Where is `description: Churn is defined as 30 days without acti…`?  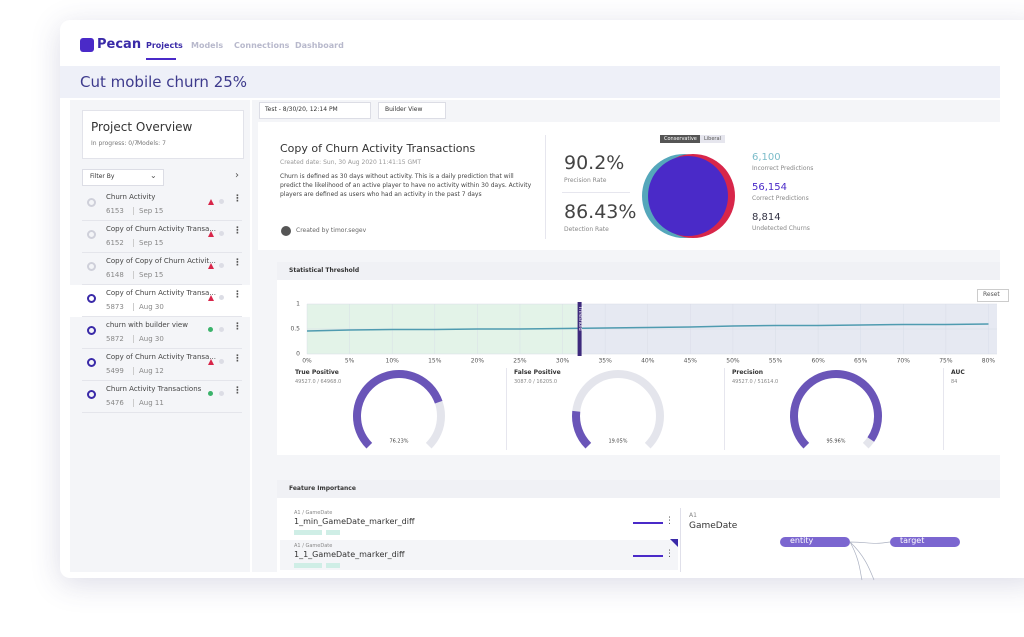
description: Churn is defined as 30 days without acti… is located at coordinates (406, 185).